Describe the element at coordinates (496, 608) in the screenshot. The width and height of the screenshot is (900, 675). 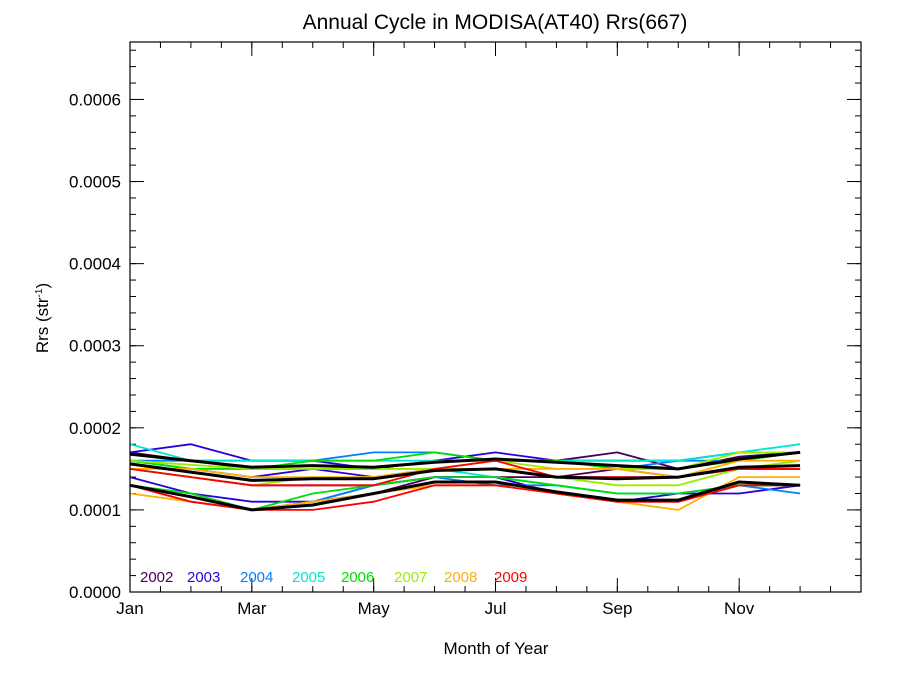
I see `x-tick-label: Jul` at that location.